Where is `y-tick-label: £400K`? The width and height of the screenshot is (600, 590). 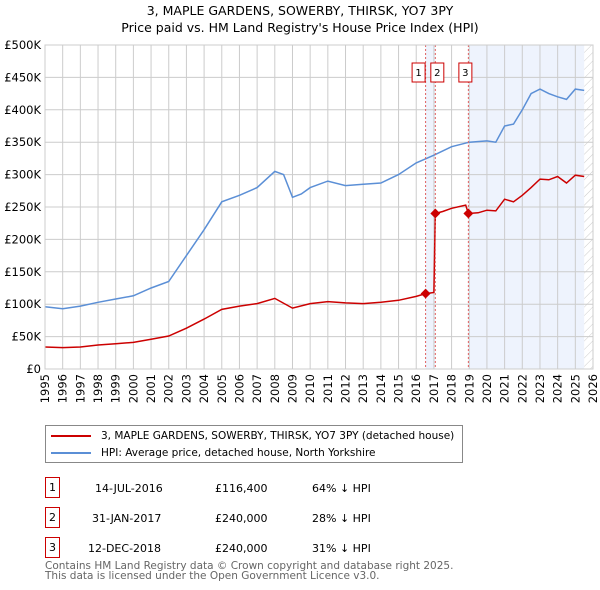
y-tick-label: £400K is located at coordinates (22, 110).